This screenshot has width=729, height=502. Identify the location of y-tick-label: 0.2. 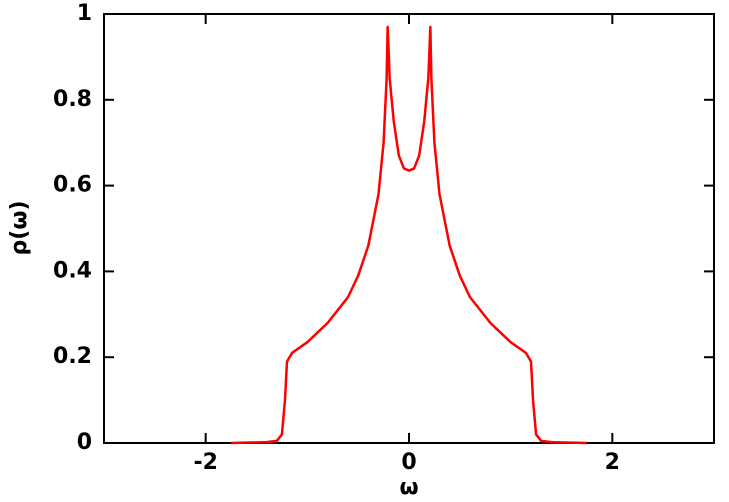
(72, 356).